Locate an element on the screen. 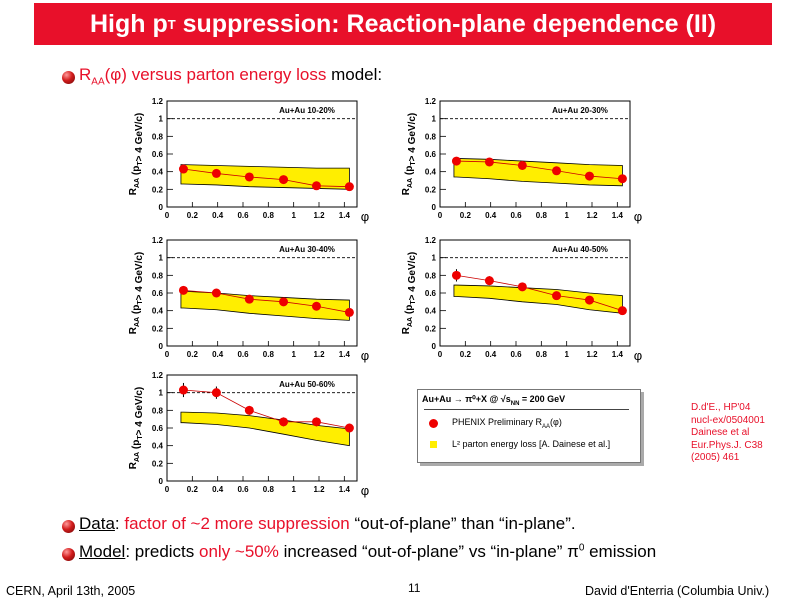 This screenshot has height=600, width=800. legend-data-label: PHENIX Preliminary RAA(φ) is located at coordinates (507, 423).